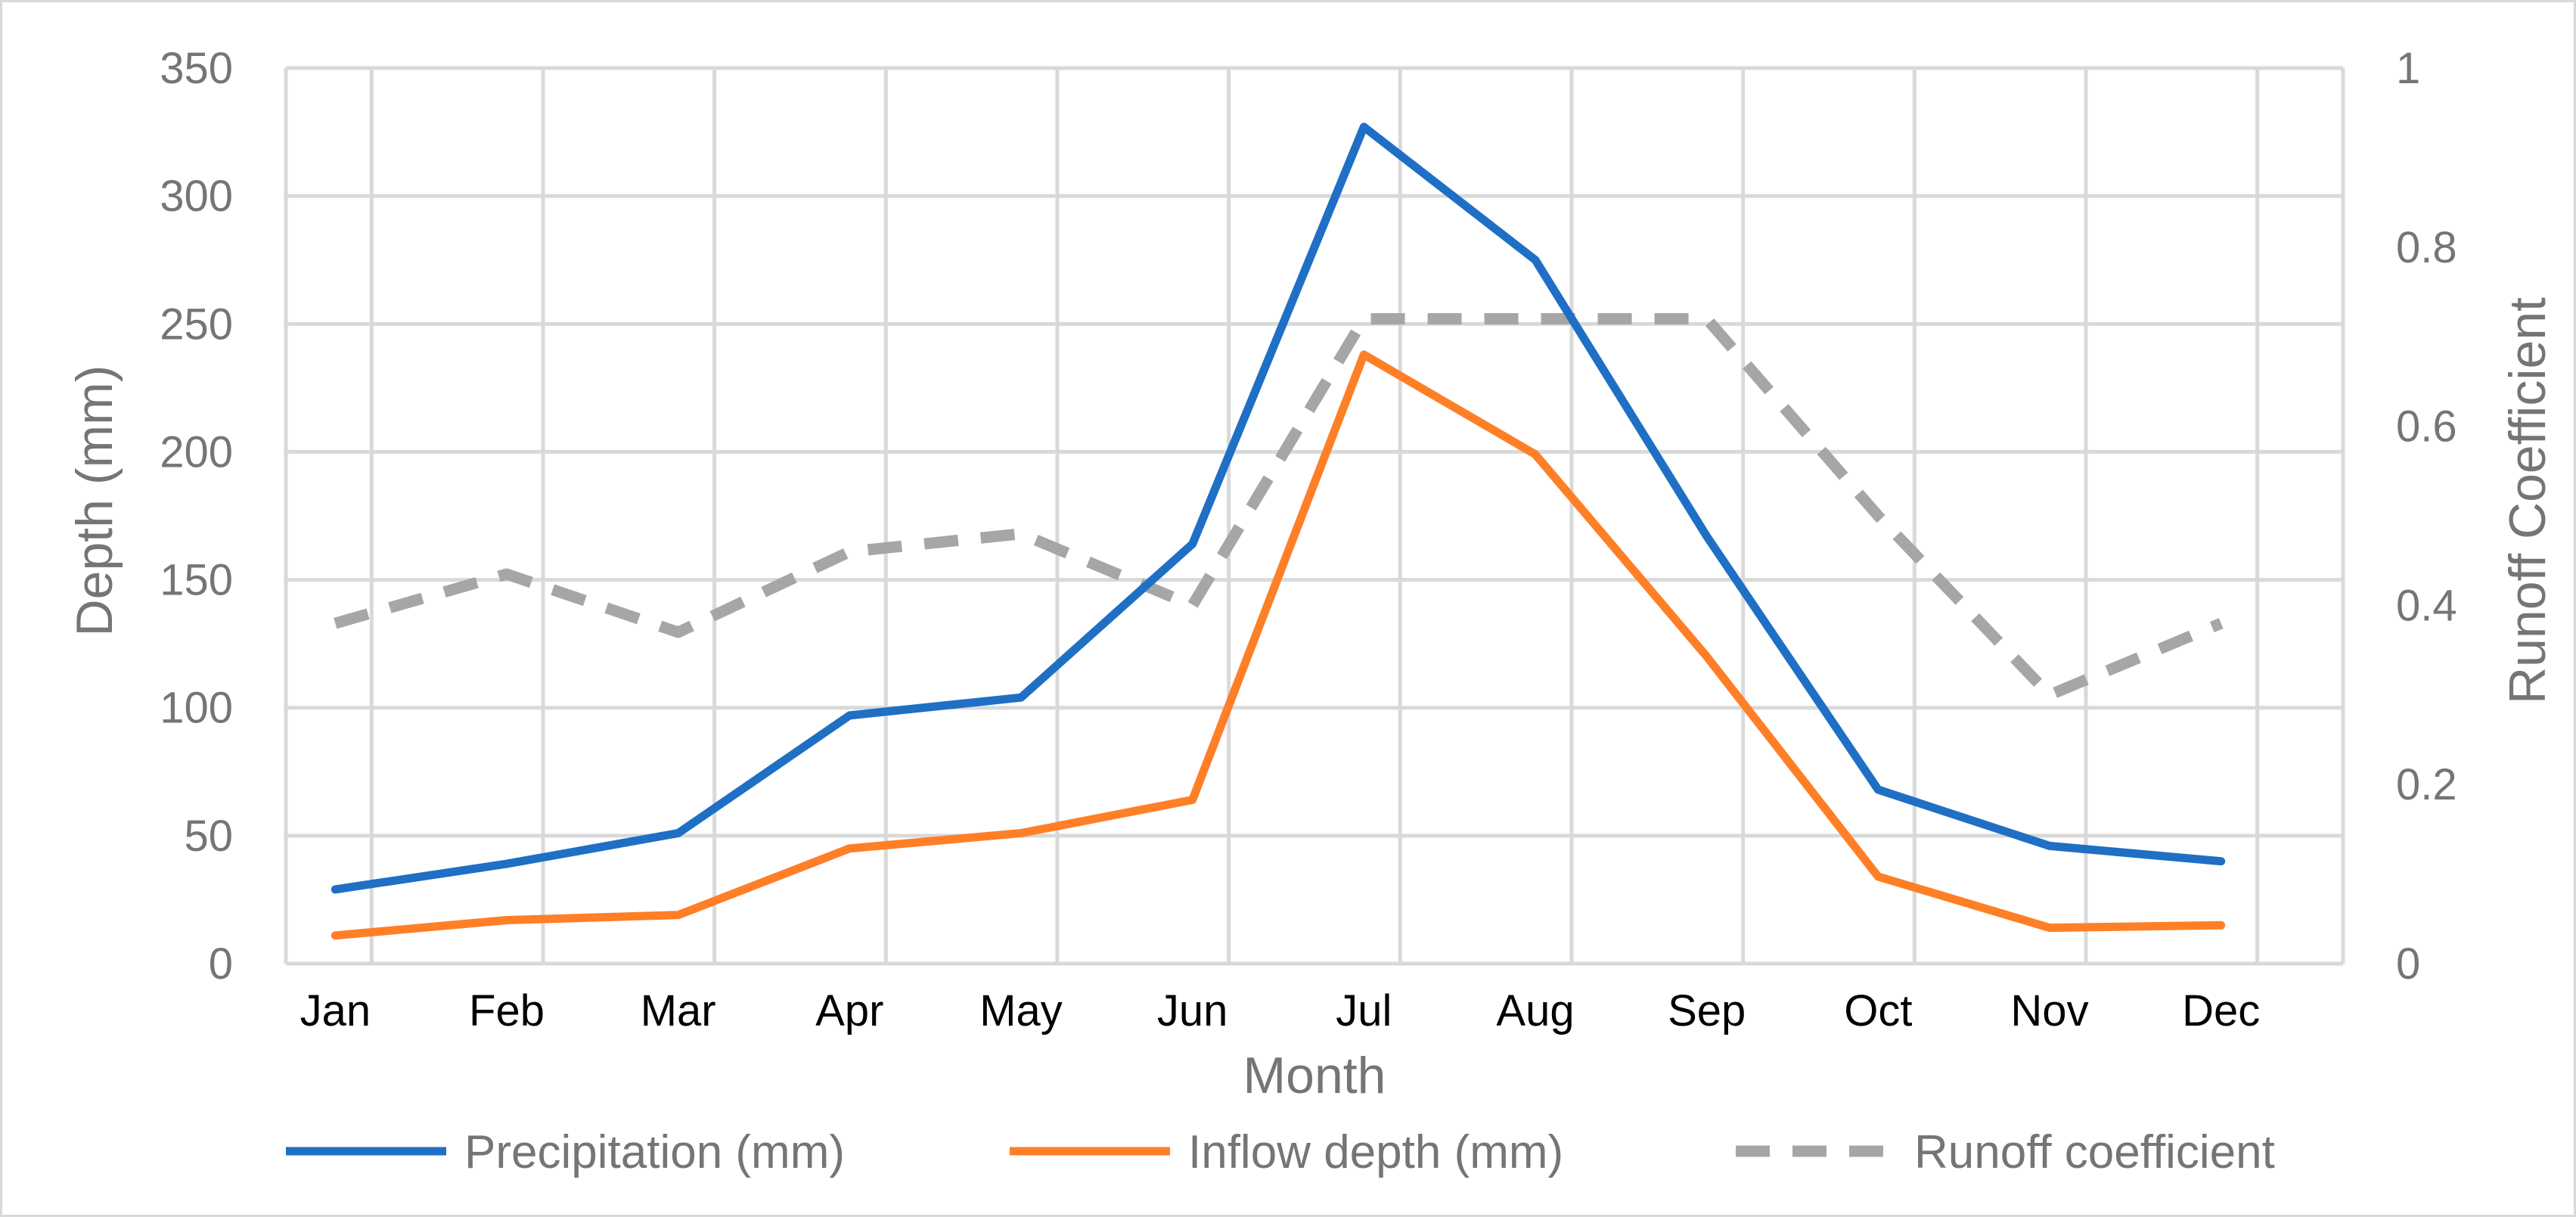  What do you see at coordinates (654, 1152) in the screenshot?
I see `legend-label: Precipitation (mm)` at bounding box center [654, 1152].